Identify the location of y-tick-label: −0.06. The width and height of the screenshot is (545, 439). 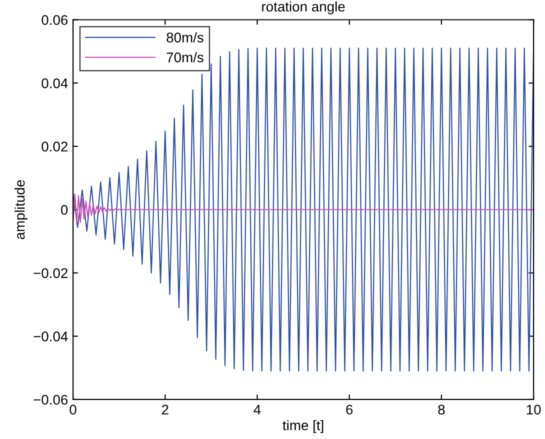
(51, 399).